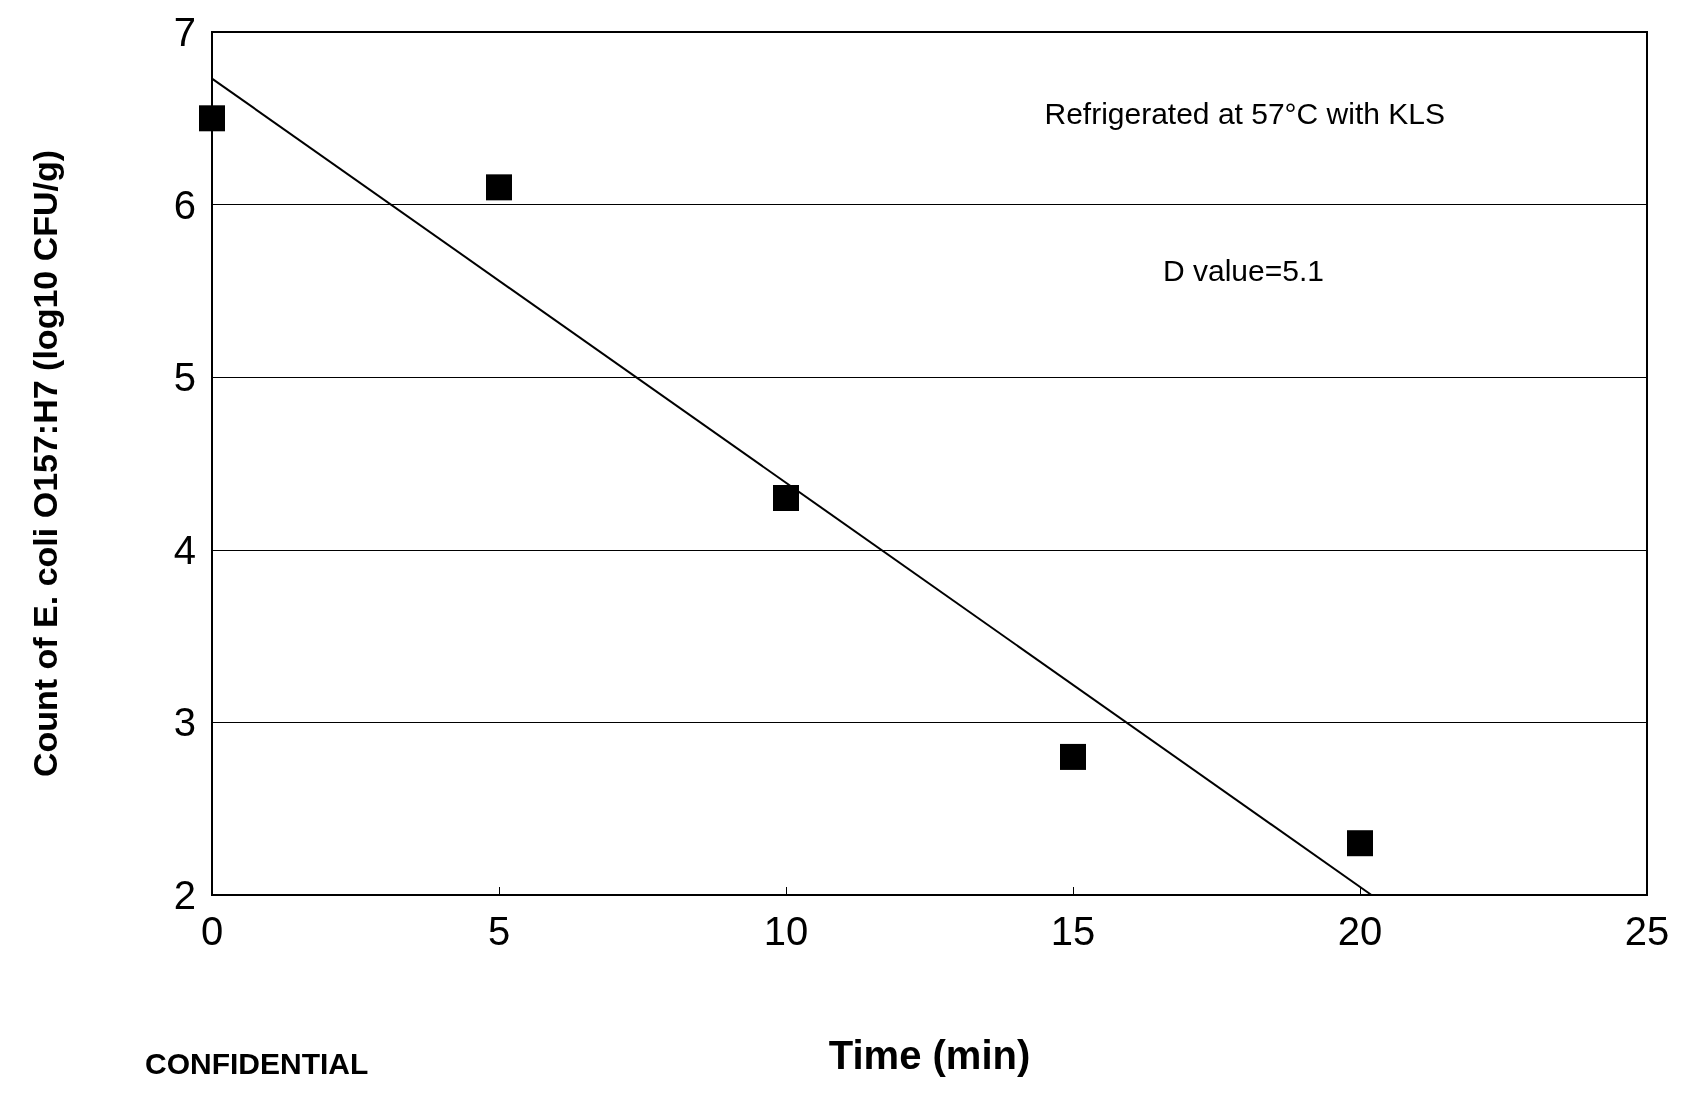 Image resolution: width=1690 pixels, height=1110 pixels. I want to click on y-tick-label: 3, so click(184, 722).